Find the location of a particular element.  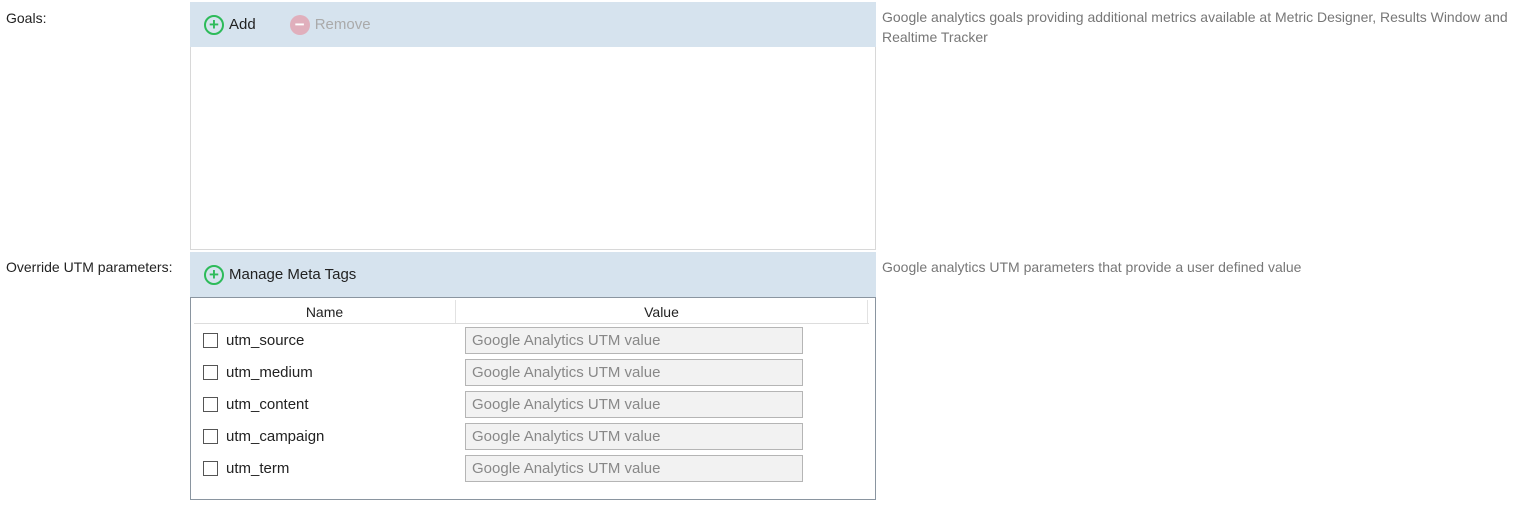

goals-label: Goals: is located at coordinates (26, 18).